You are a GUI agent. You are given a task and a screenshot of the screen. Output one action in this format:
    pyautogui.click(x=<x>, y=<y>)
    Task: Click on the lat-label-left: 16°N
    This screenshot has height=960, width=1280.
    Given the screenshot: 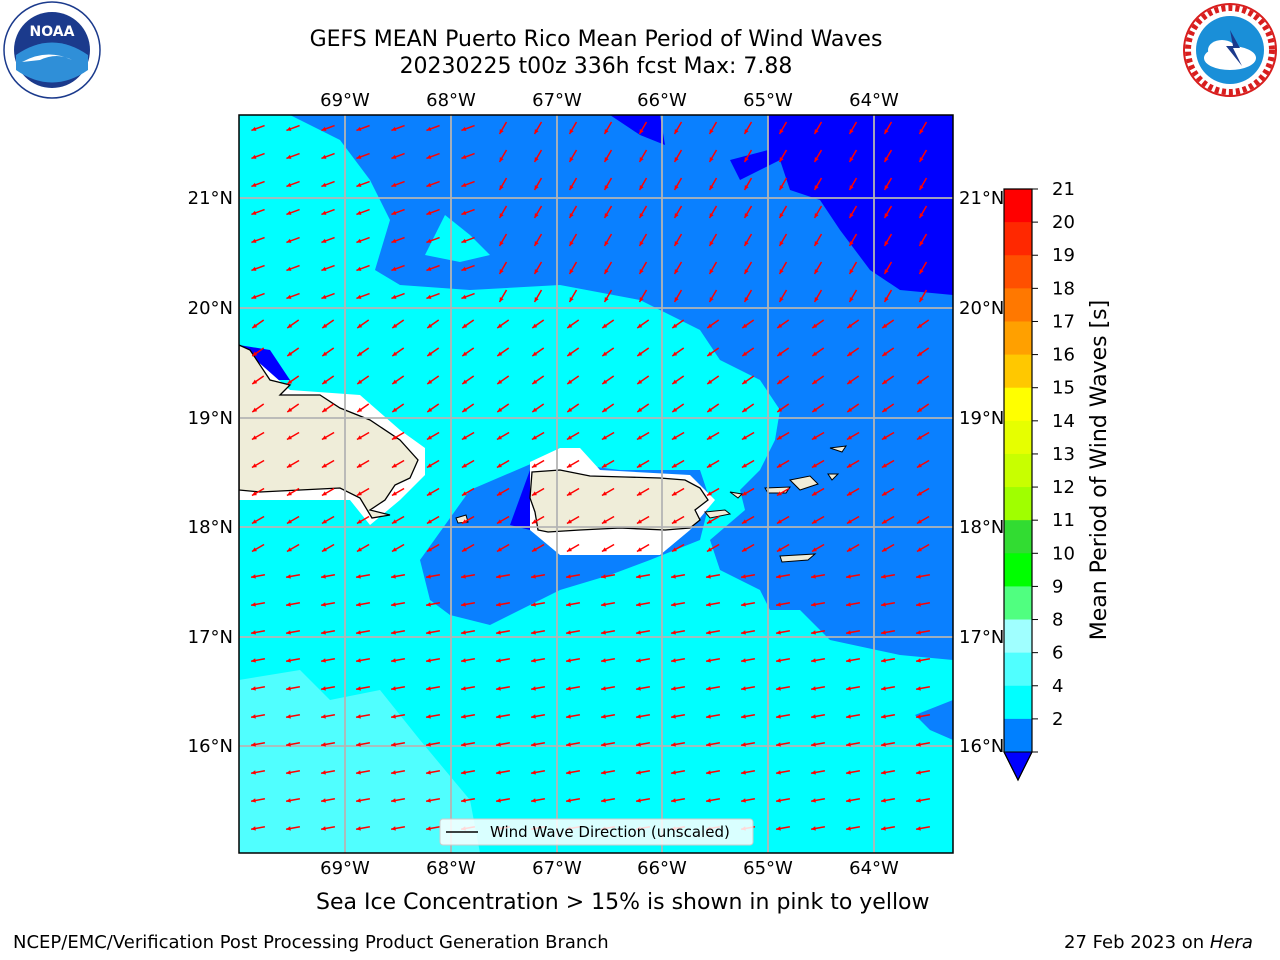 What is the action you would take?
    pyautogui.click(x=210, y=746)
    